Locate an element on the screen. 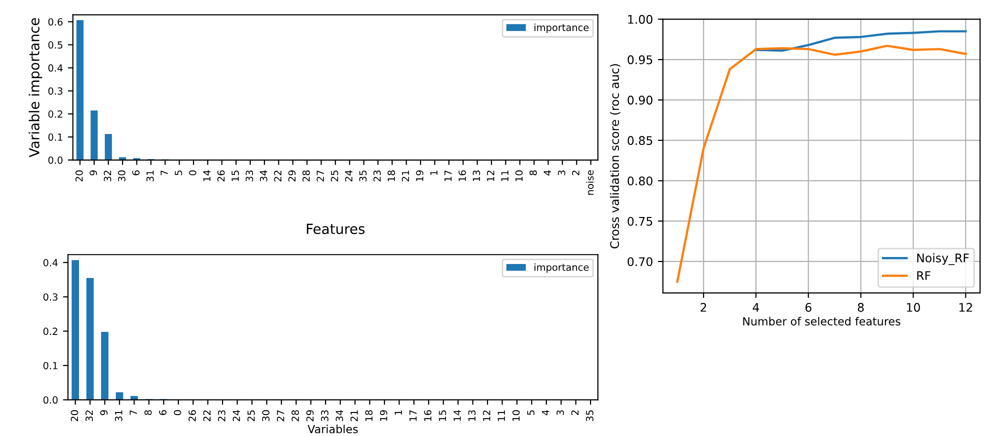  x-tick-label: 15 is located at coordinates (235, 176).